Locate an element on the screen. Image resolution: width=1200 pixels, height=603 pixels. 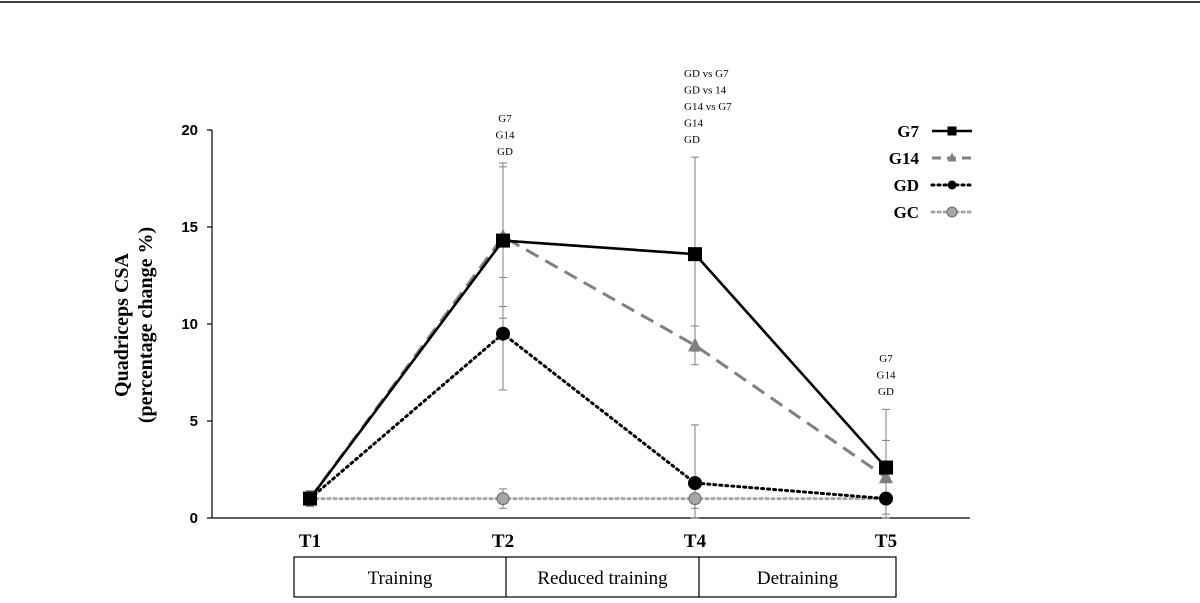
y-tick-label: 5 is located at coordinates (194, 421).